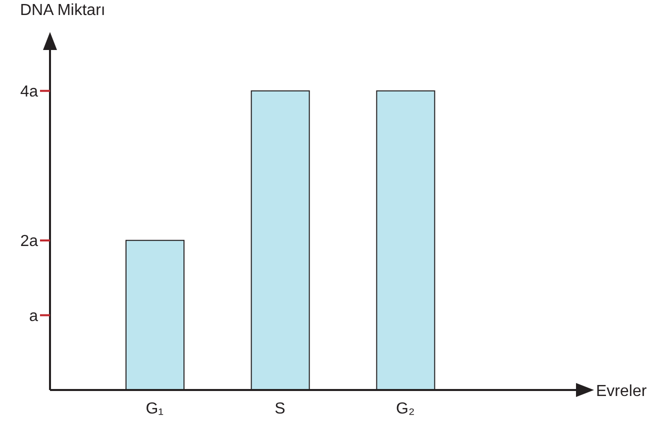 The image size is (672, 432). What do you see at coordinates (29, 241) in the screenshot?
I see `y-tick-label: 2a` at bounding box center [29, 241].